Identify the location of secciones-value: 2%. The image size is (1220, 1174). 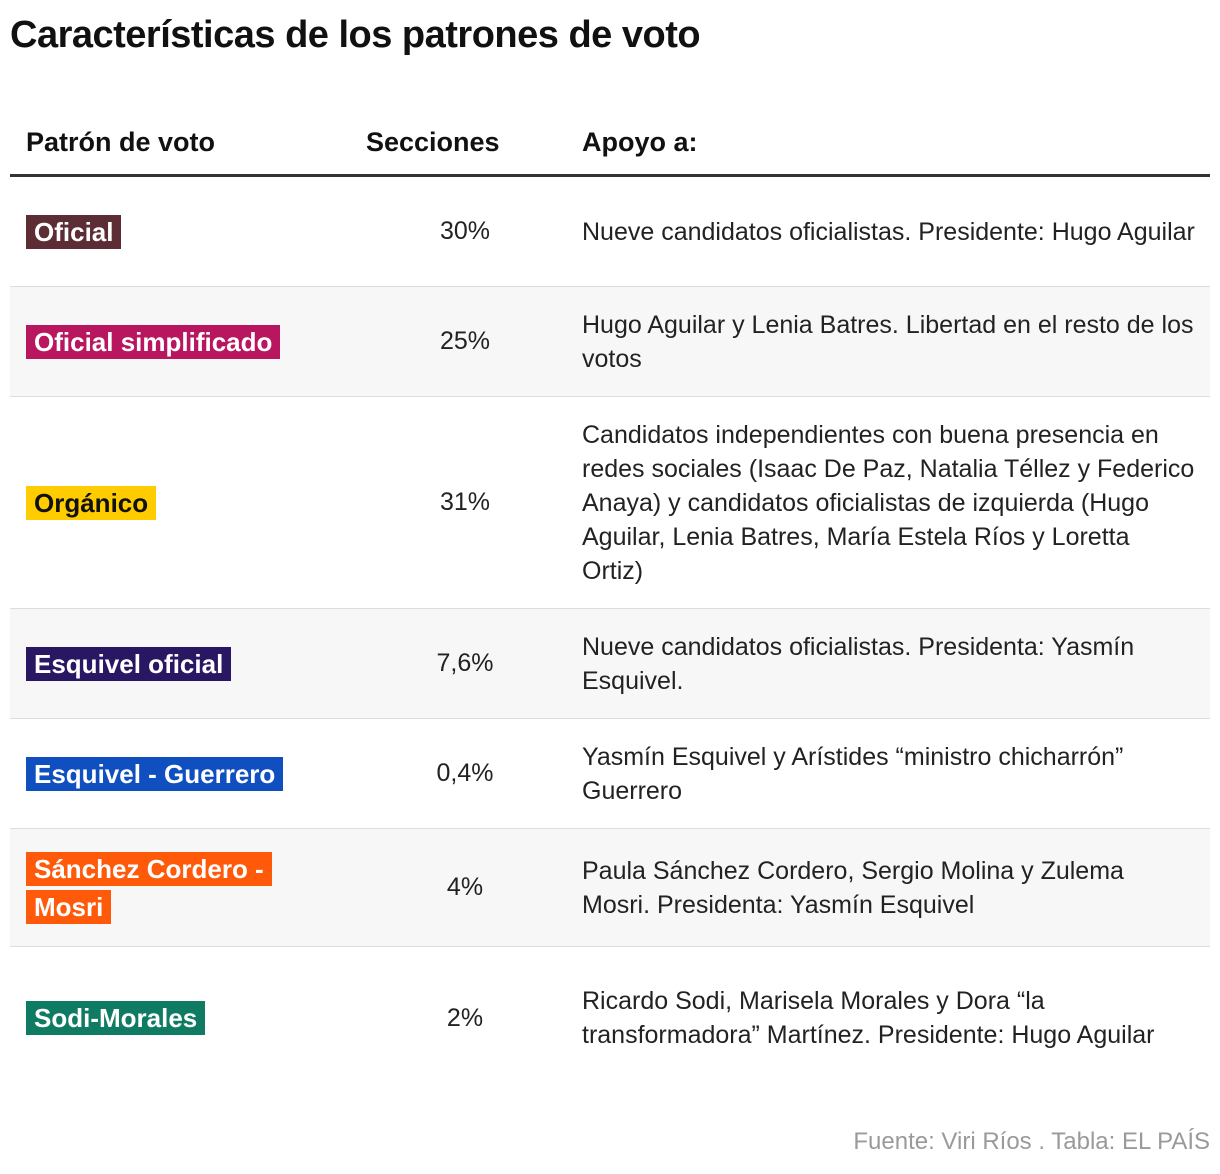
(465, 1017).